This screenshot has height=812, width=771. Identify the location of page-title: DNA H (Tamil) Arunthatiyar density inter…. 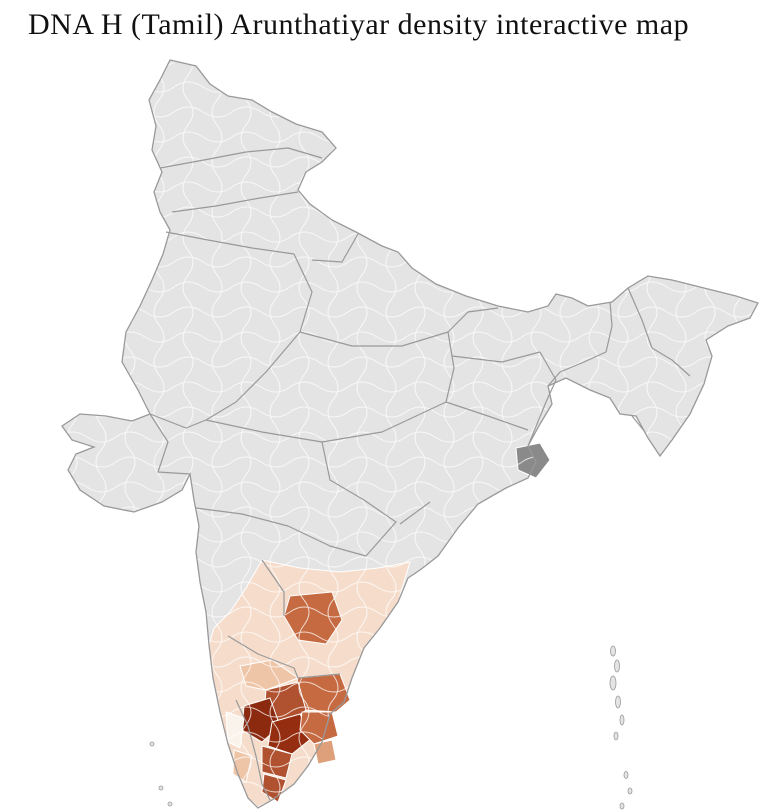
(359, 24).